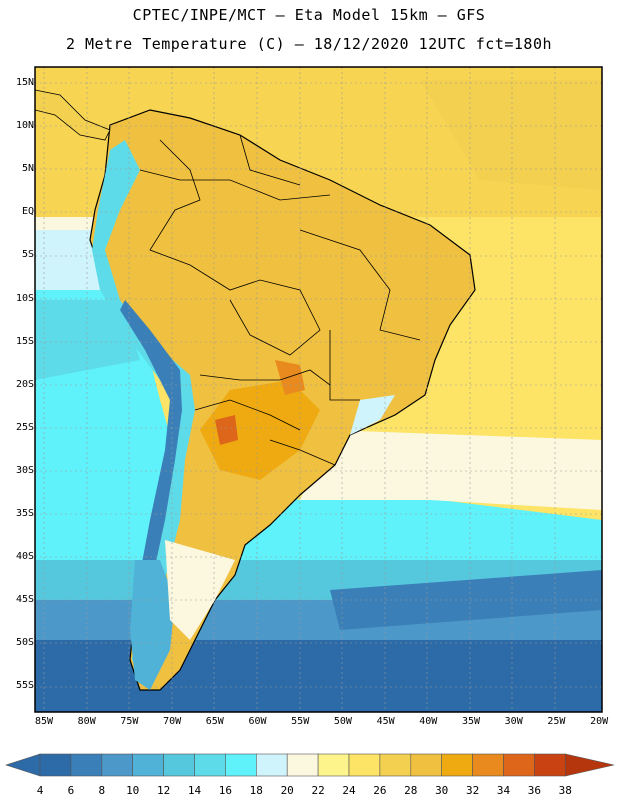 The image size is (618, 800). I want to click on lon-label: 20W, so click(599, 721).